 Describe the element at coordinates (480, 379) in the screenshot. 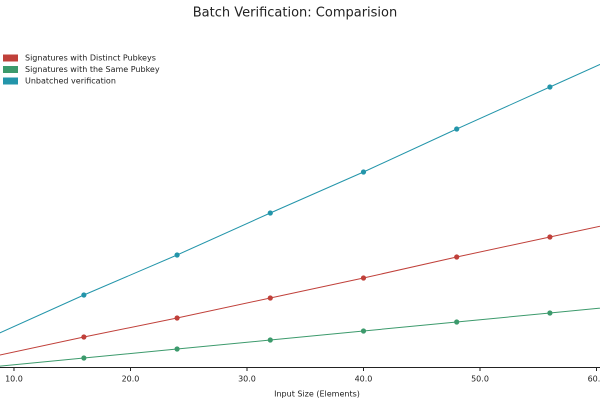

I see `x-tick-label: 50.0` at that location.